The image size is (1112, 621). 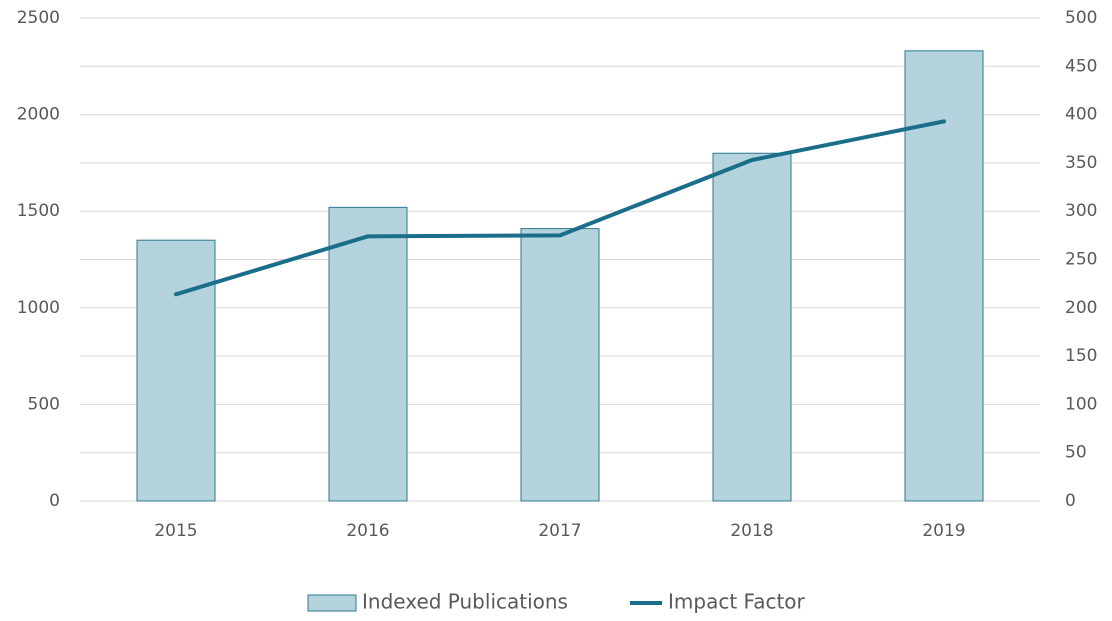 What do you see at coordinates (367, 531) in the screenshot?
I see `x-tick-label: 2016` at bounding box center [367, 531].